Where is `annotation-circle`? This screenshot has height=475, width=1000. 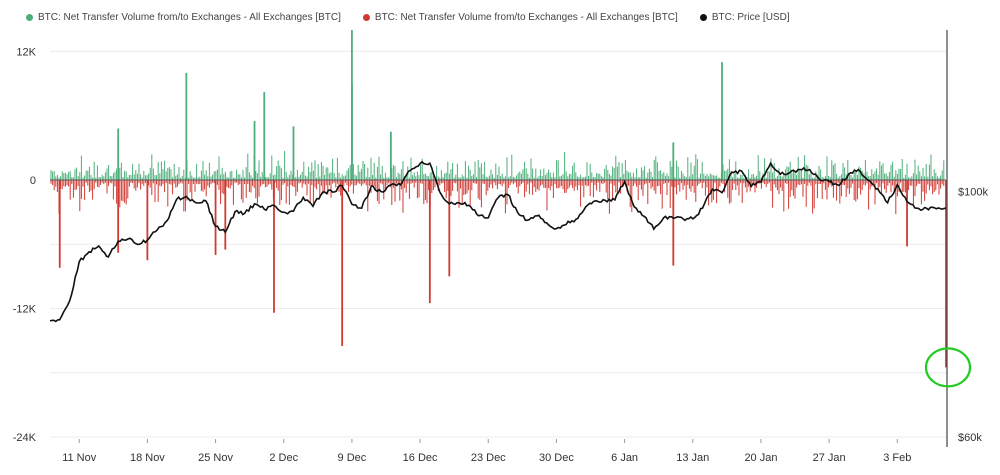
annotation-circle is located at coordinates (948, 367).